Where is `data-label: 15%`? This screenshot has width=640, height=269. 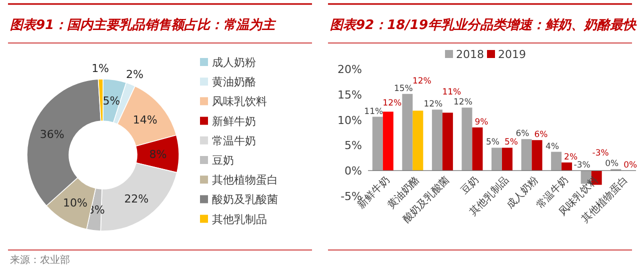
data-label: 15% is located at coordinates (403, 89).